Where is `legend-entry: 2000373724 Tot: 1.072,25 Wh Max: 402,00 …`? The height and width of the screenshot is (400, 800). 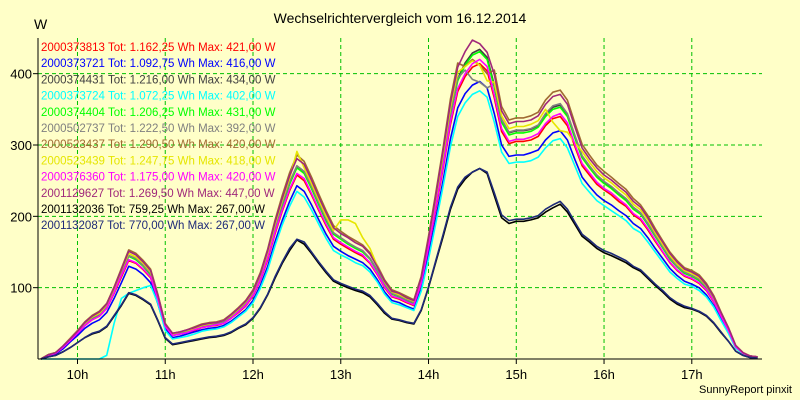 legend-entry: 2000373724 Tot: 1.072,25 Wh Max: 402,00 … is located at coordinates (158, 97).